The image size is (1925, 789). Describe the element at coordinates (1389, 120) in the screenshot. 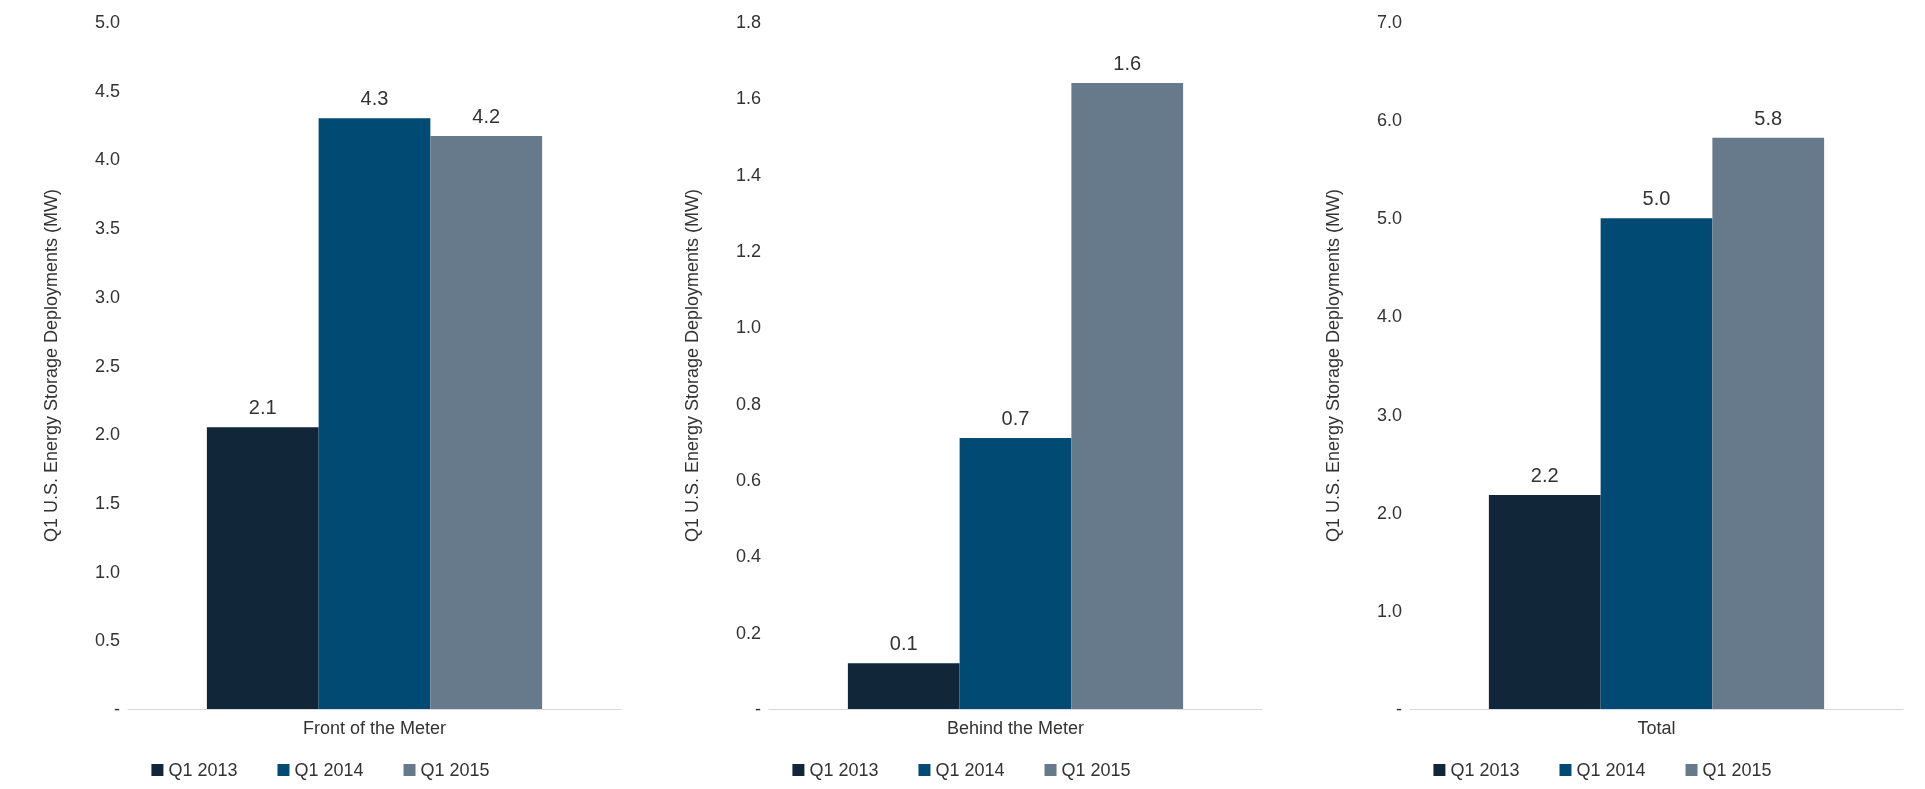

I see `y-tick-label: 6.0` at that location.